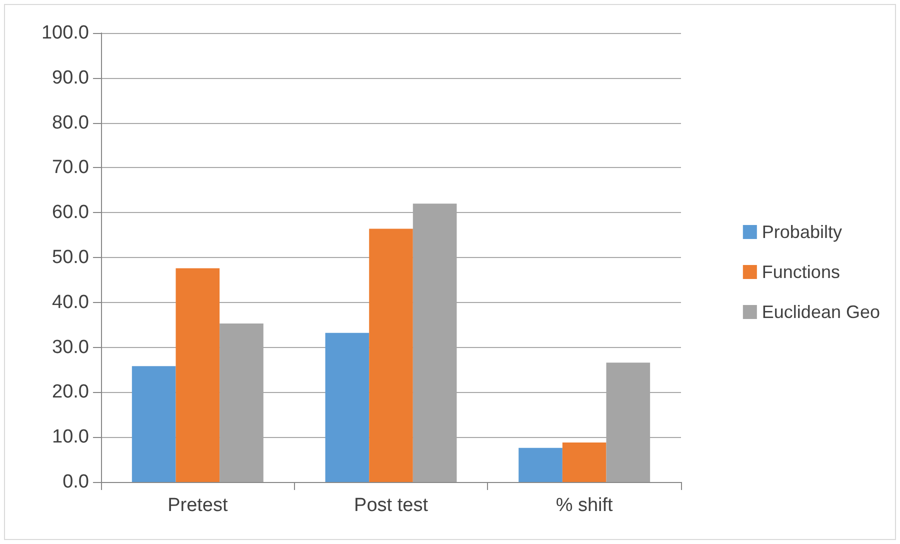 Image resolution: width=900 pixels, height=544 pixels. Describe the element at coordinates (75, 482) in the screenshot. I see `y-tick-label: 0.0` at that location.